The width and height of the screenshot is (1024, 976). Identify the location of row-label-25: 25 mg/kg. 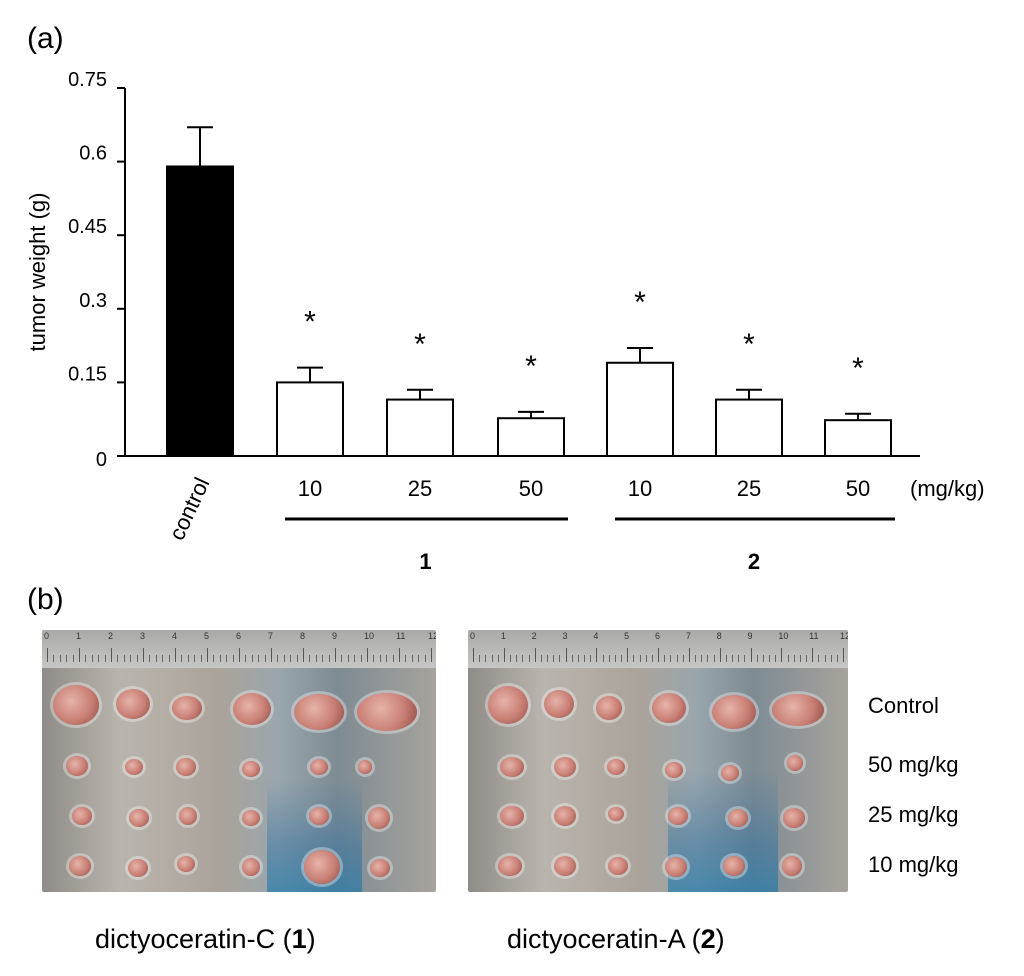
(913, 814).